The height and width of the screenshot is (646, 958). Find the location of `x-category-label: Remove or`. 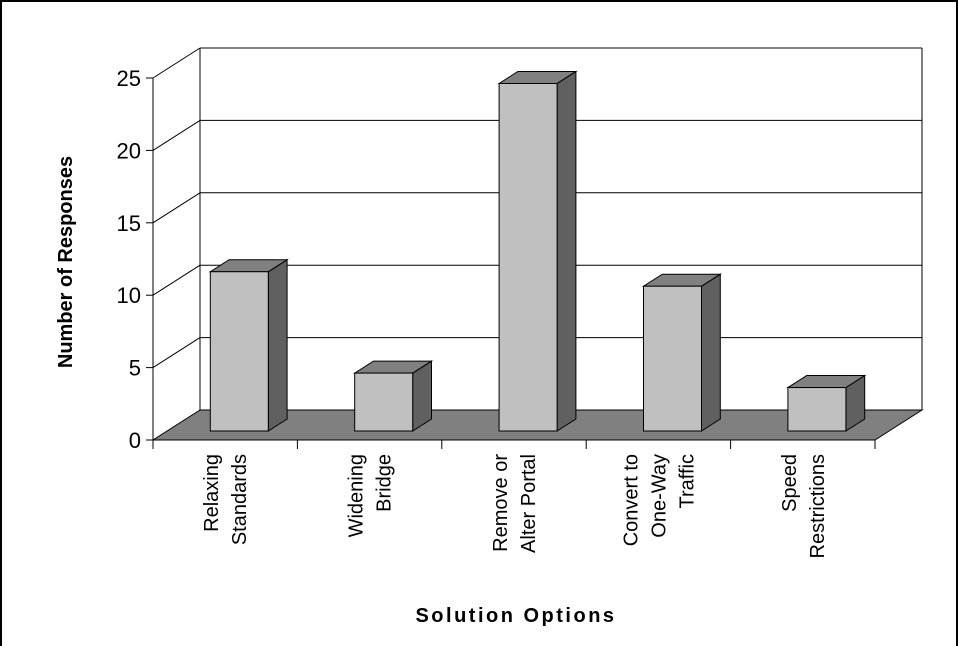

x-category-label: Remove or is located at coordinates (501, 503).